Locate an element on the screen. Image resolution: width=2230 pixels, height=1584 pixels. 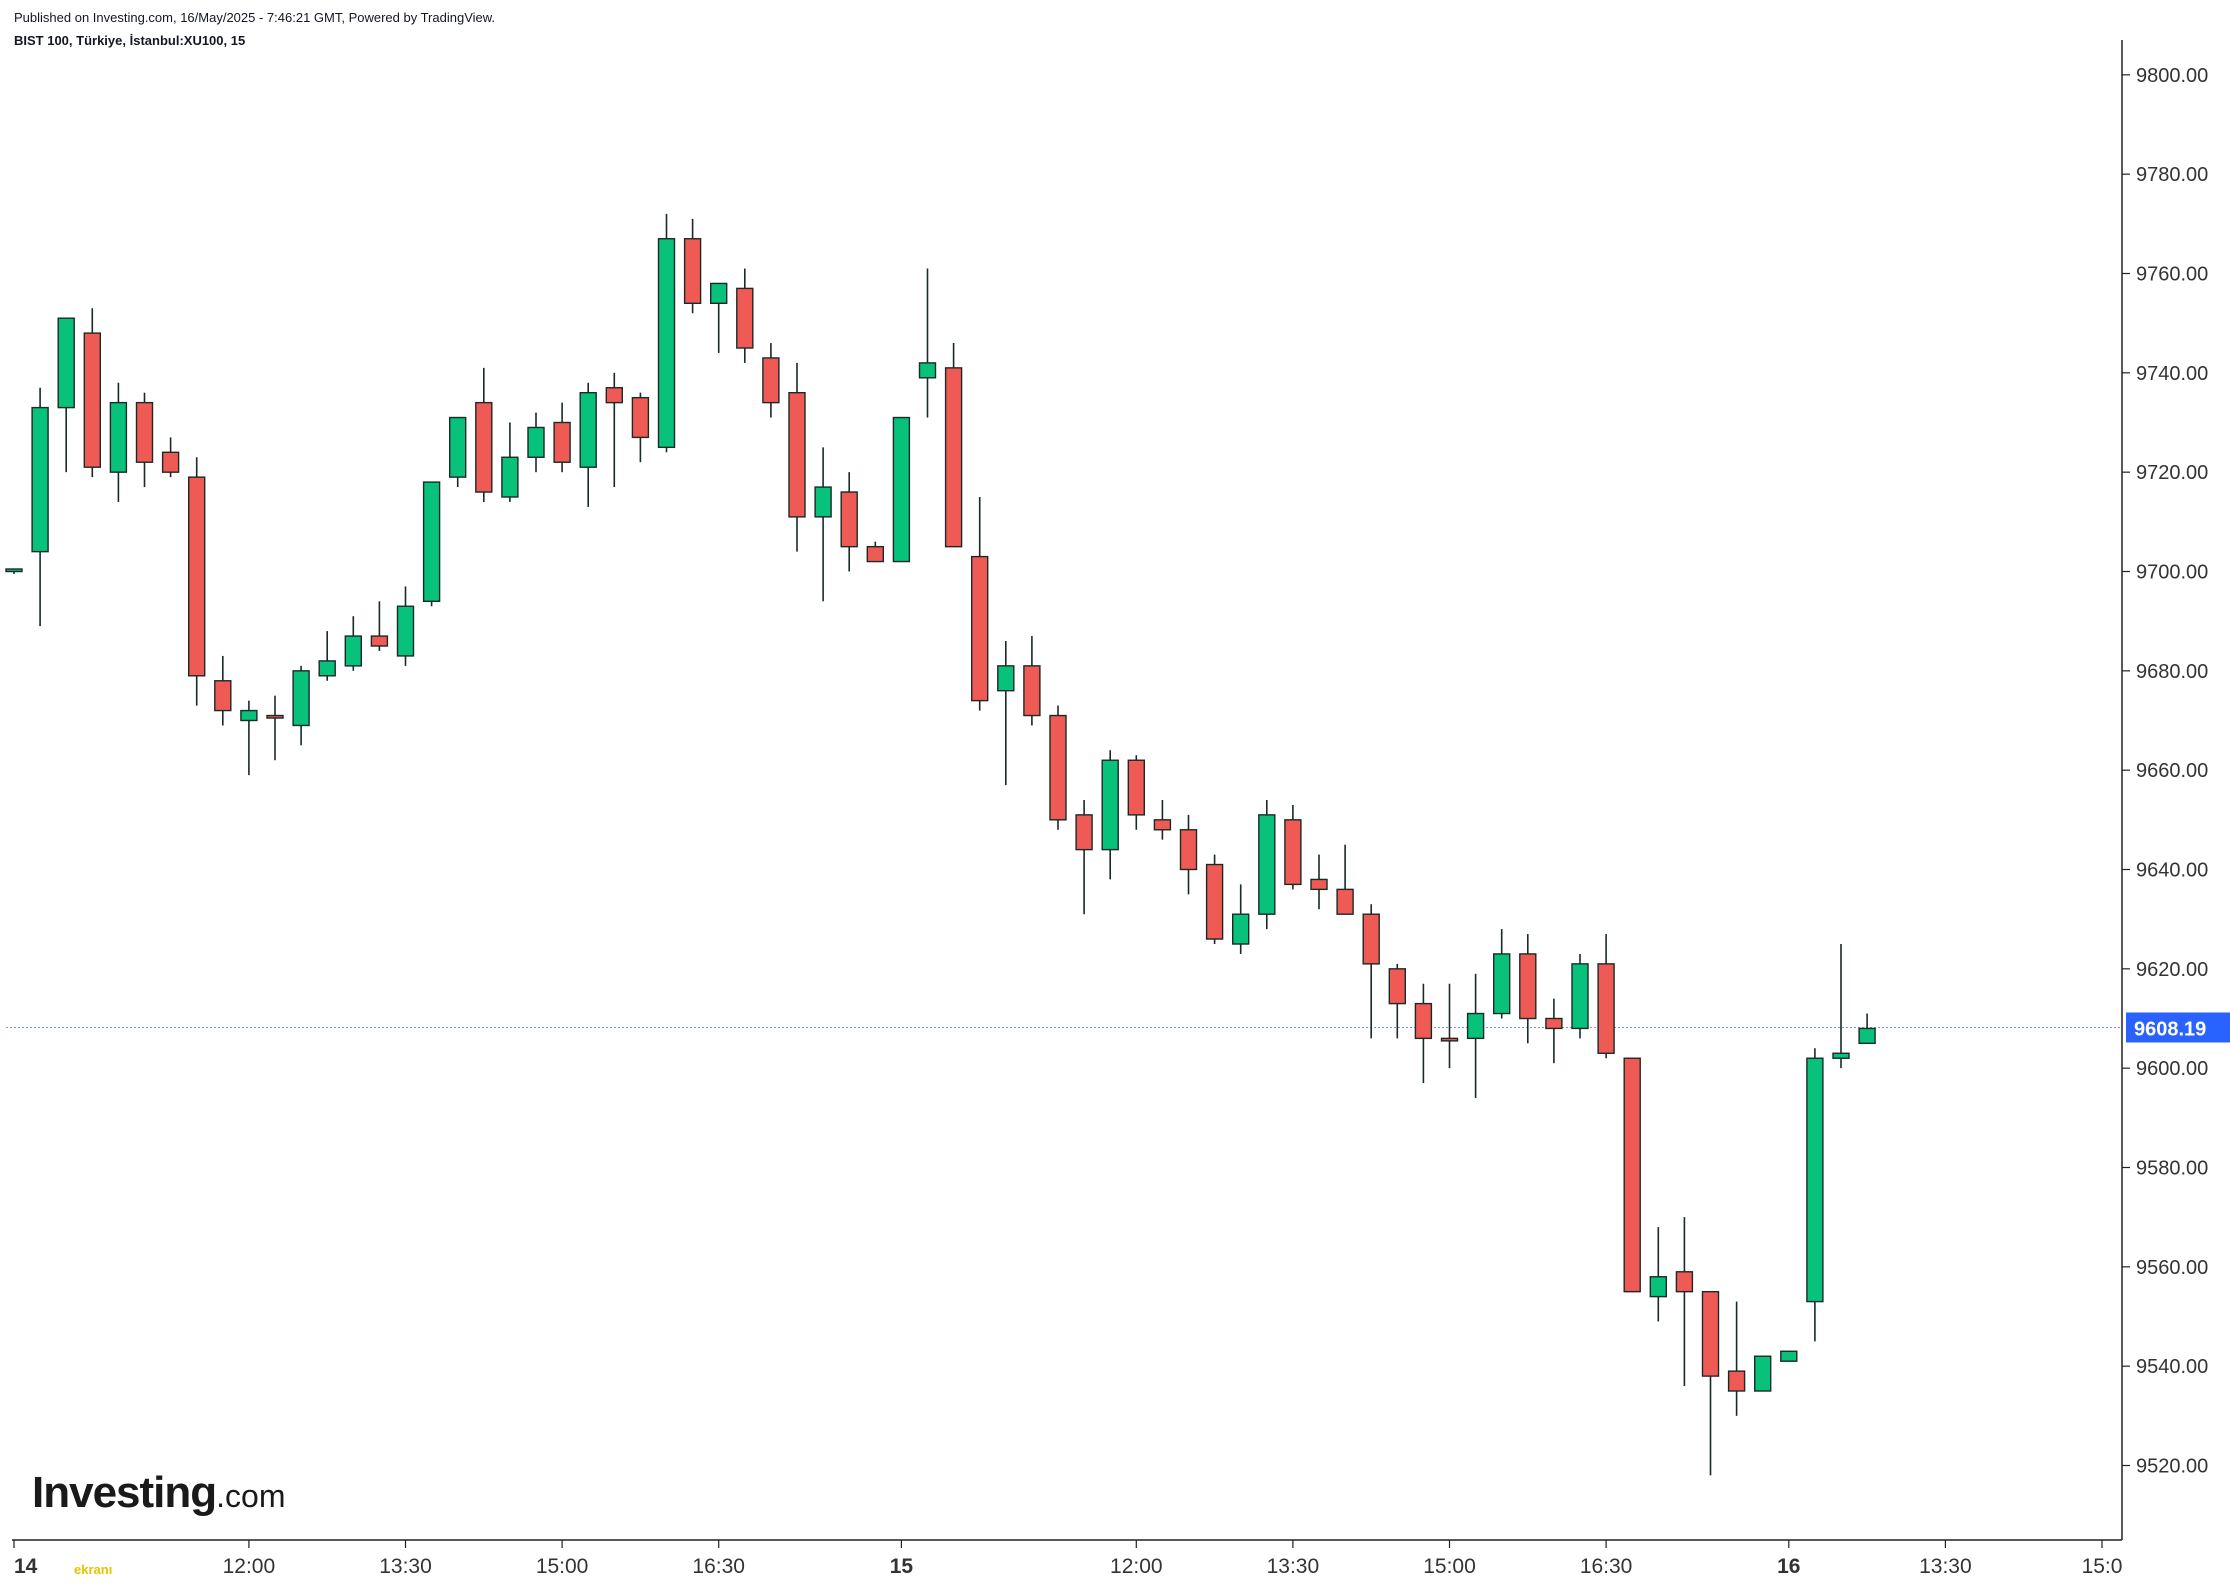
x-tick-label: 15:00 is located at coordinates (1449, 1566).